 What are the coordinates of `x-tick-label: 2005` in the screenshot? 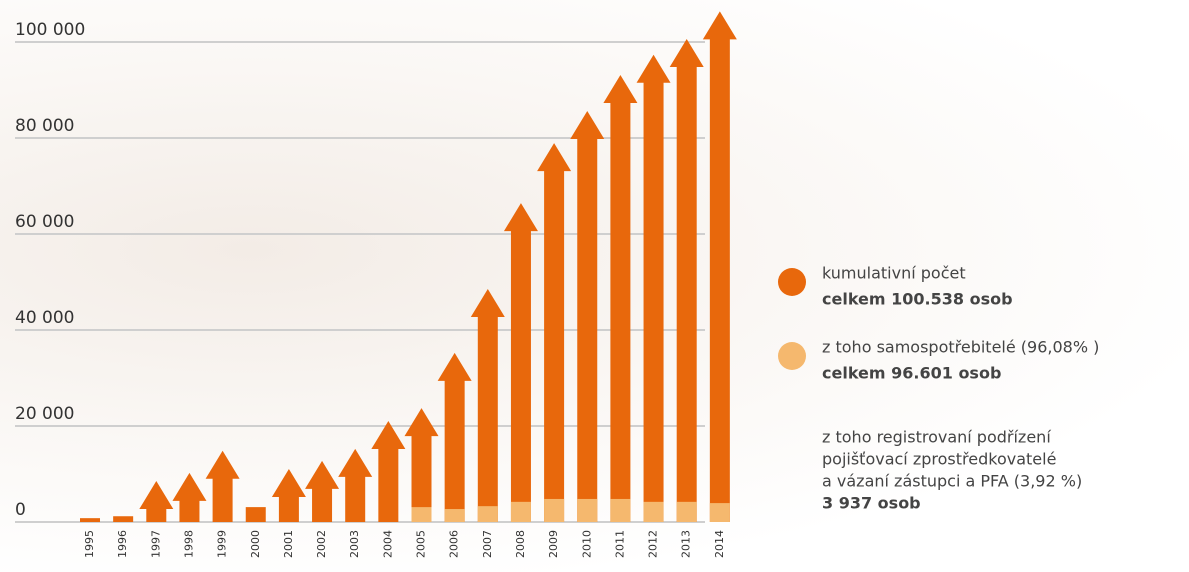 It's located at (421, 544).